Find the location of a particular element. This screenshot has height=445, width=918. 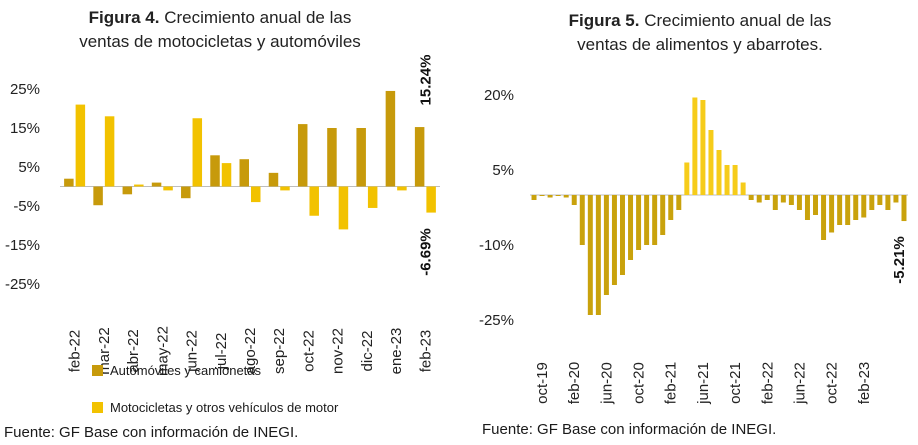

figure-4-title-line1: Crecimiento anual de las is located at coordinates (258, 17).